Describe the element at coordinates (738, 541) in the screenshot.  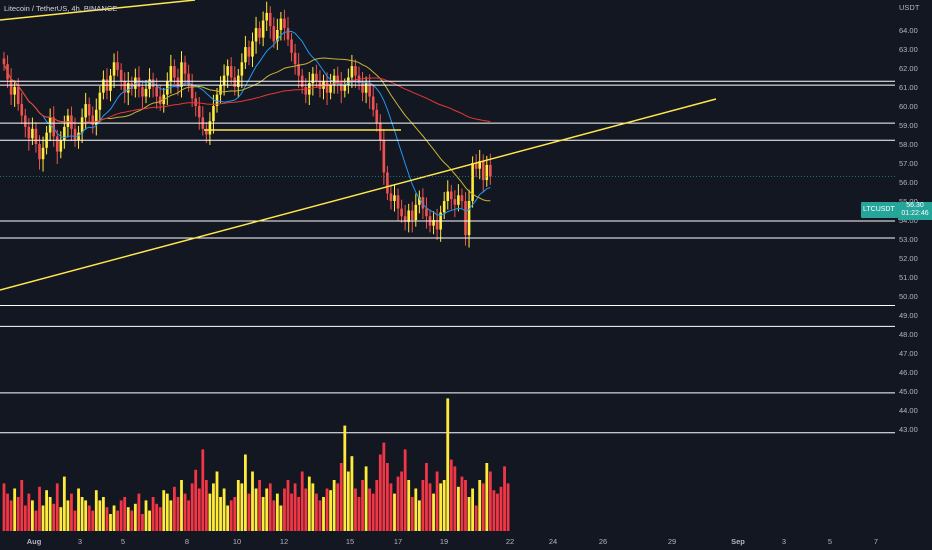
I see `x-tick-label: Sep` at that location.